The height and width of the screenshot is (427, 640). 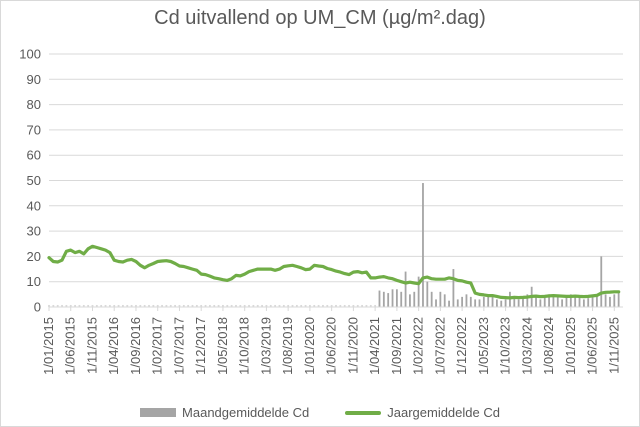 What do you see at coordinates (37, 307) in the screenshot?
I see `y-tick-label: 0` at bounding box center [37, 307].